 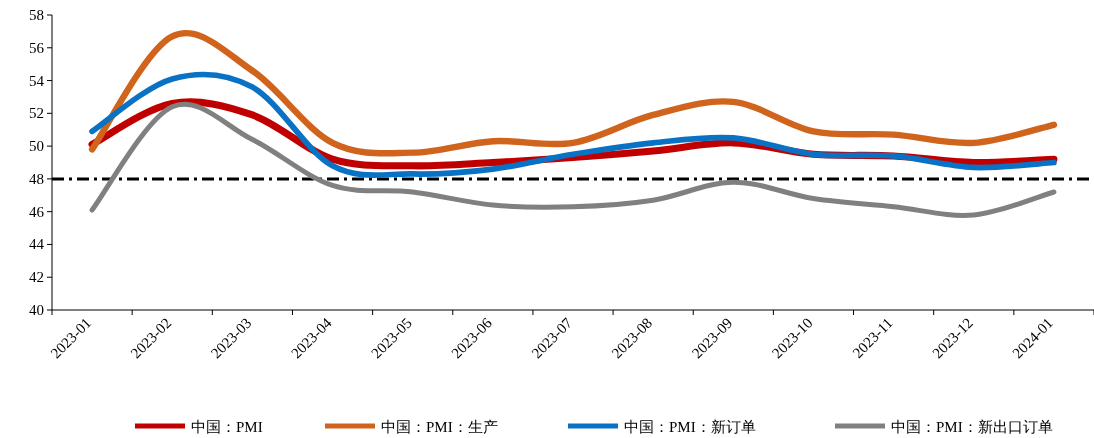 I want to click on y-tick-label: 42, so click(x=36, y=277).